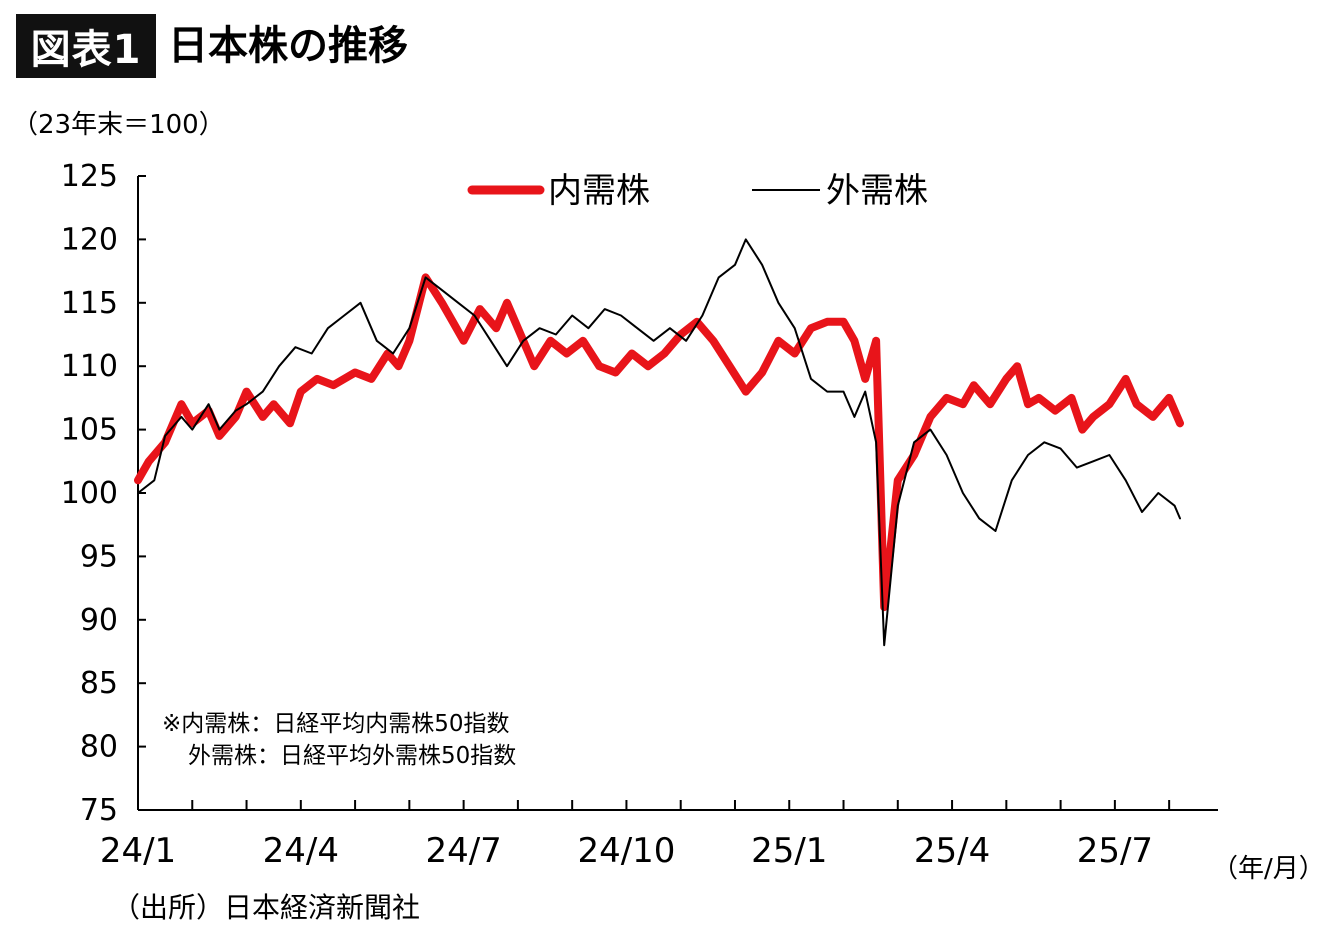 The width and height of the screenshot is (1340, 930). I want to click on title-badge: 図表1, so click(86, 46).